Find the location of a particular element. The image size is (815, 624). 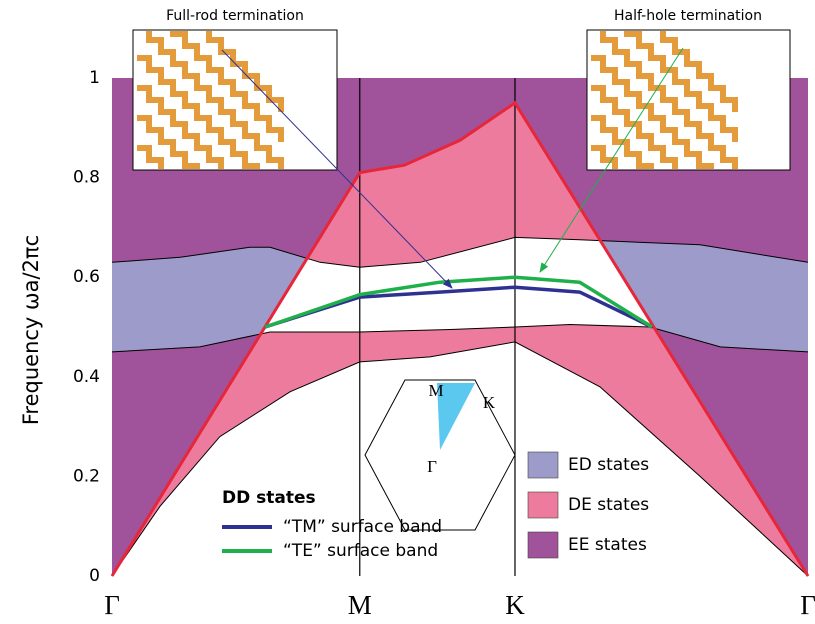

y-tick-label: 0.4 is located at coordinates (86, 377).